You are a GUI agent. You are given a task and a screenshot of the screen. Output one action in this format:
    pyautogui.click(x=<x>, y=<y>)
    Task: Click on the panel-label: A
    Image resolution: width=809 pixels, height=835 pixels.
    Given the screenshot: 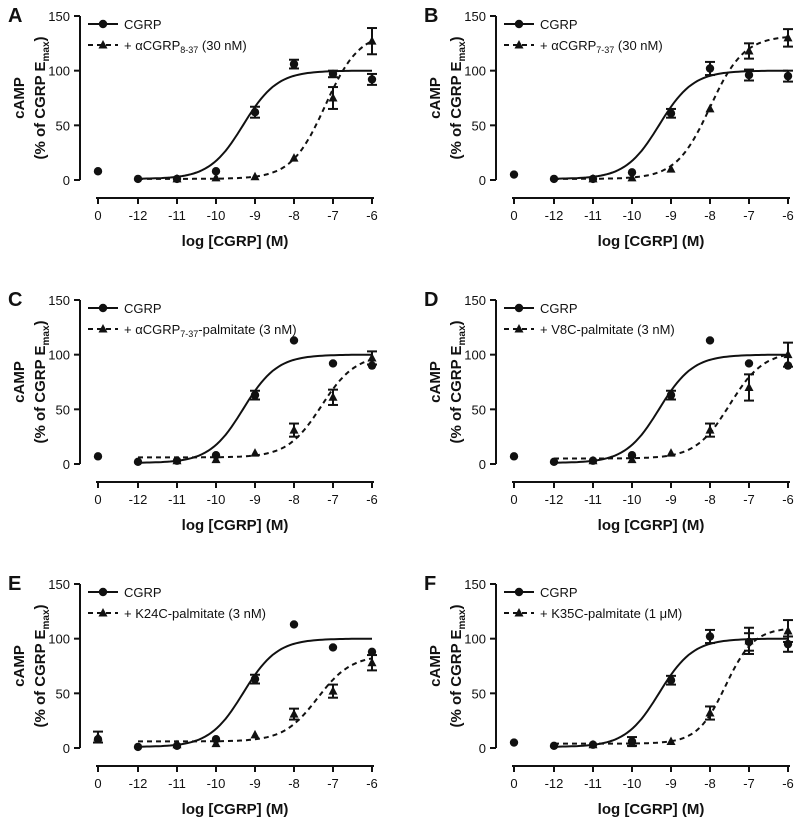 What is the action you would take?
    pyautogui.click(x=15, y=16)
    